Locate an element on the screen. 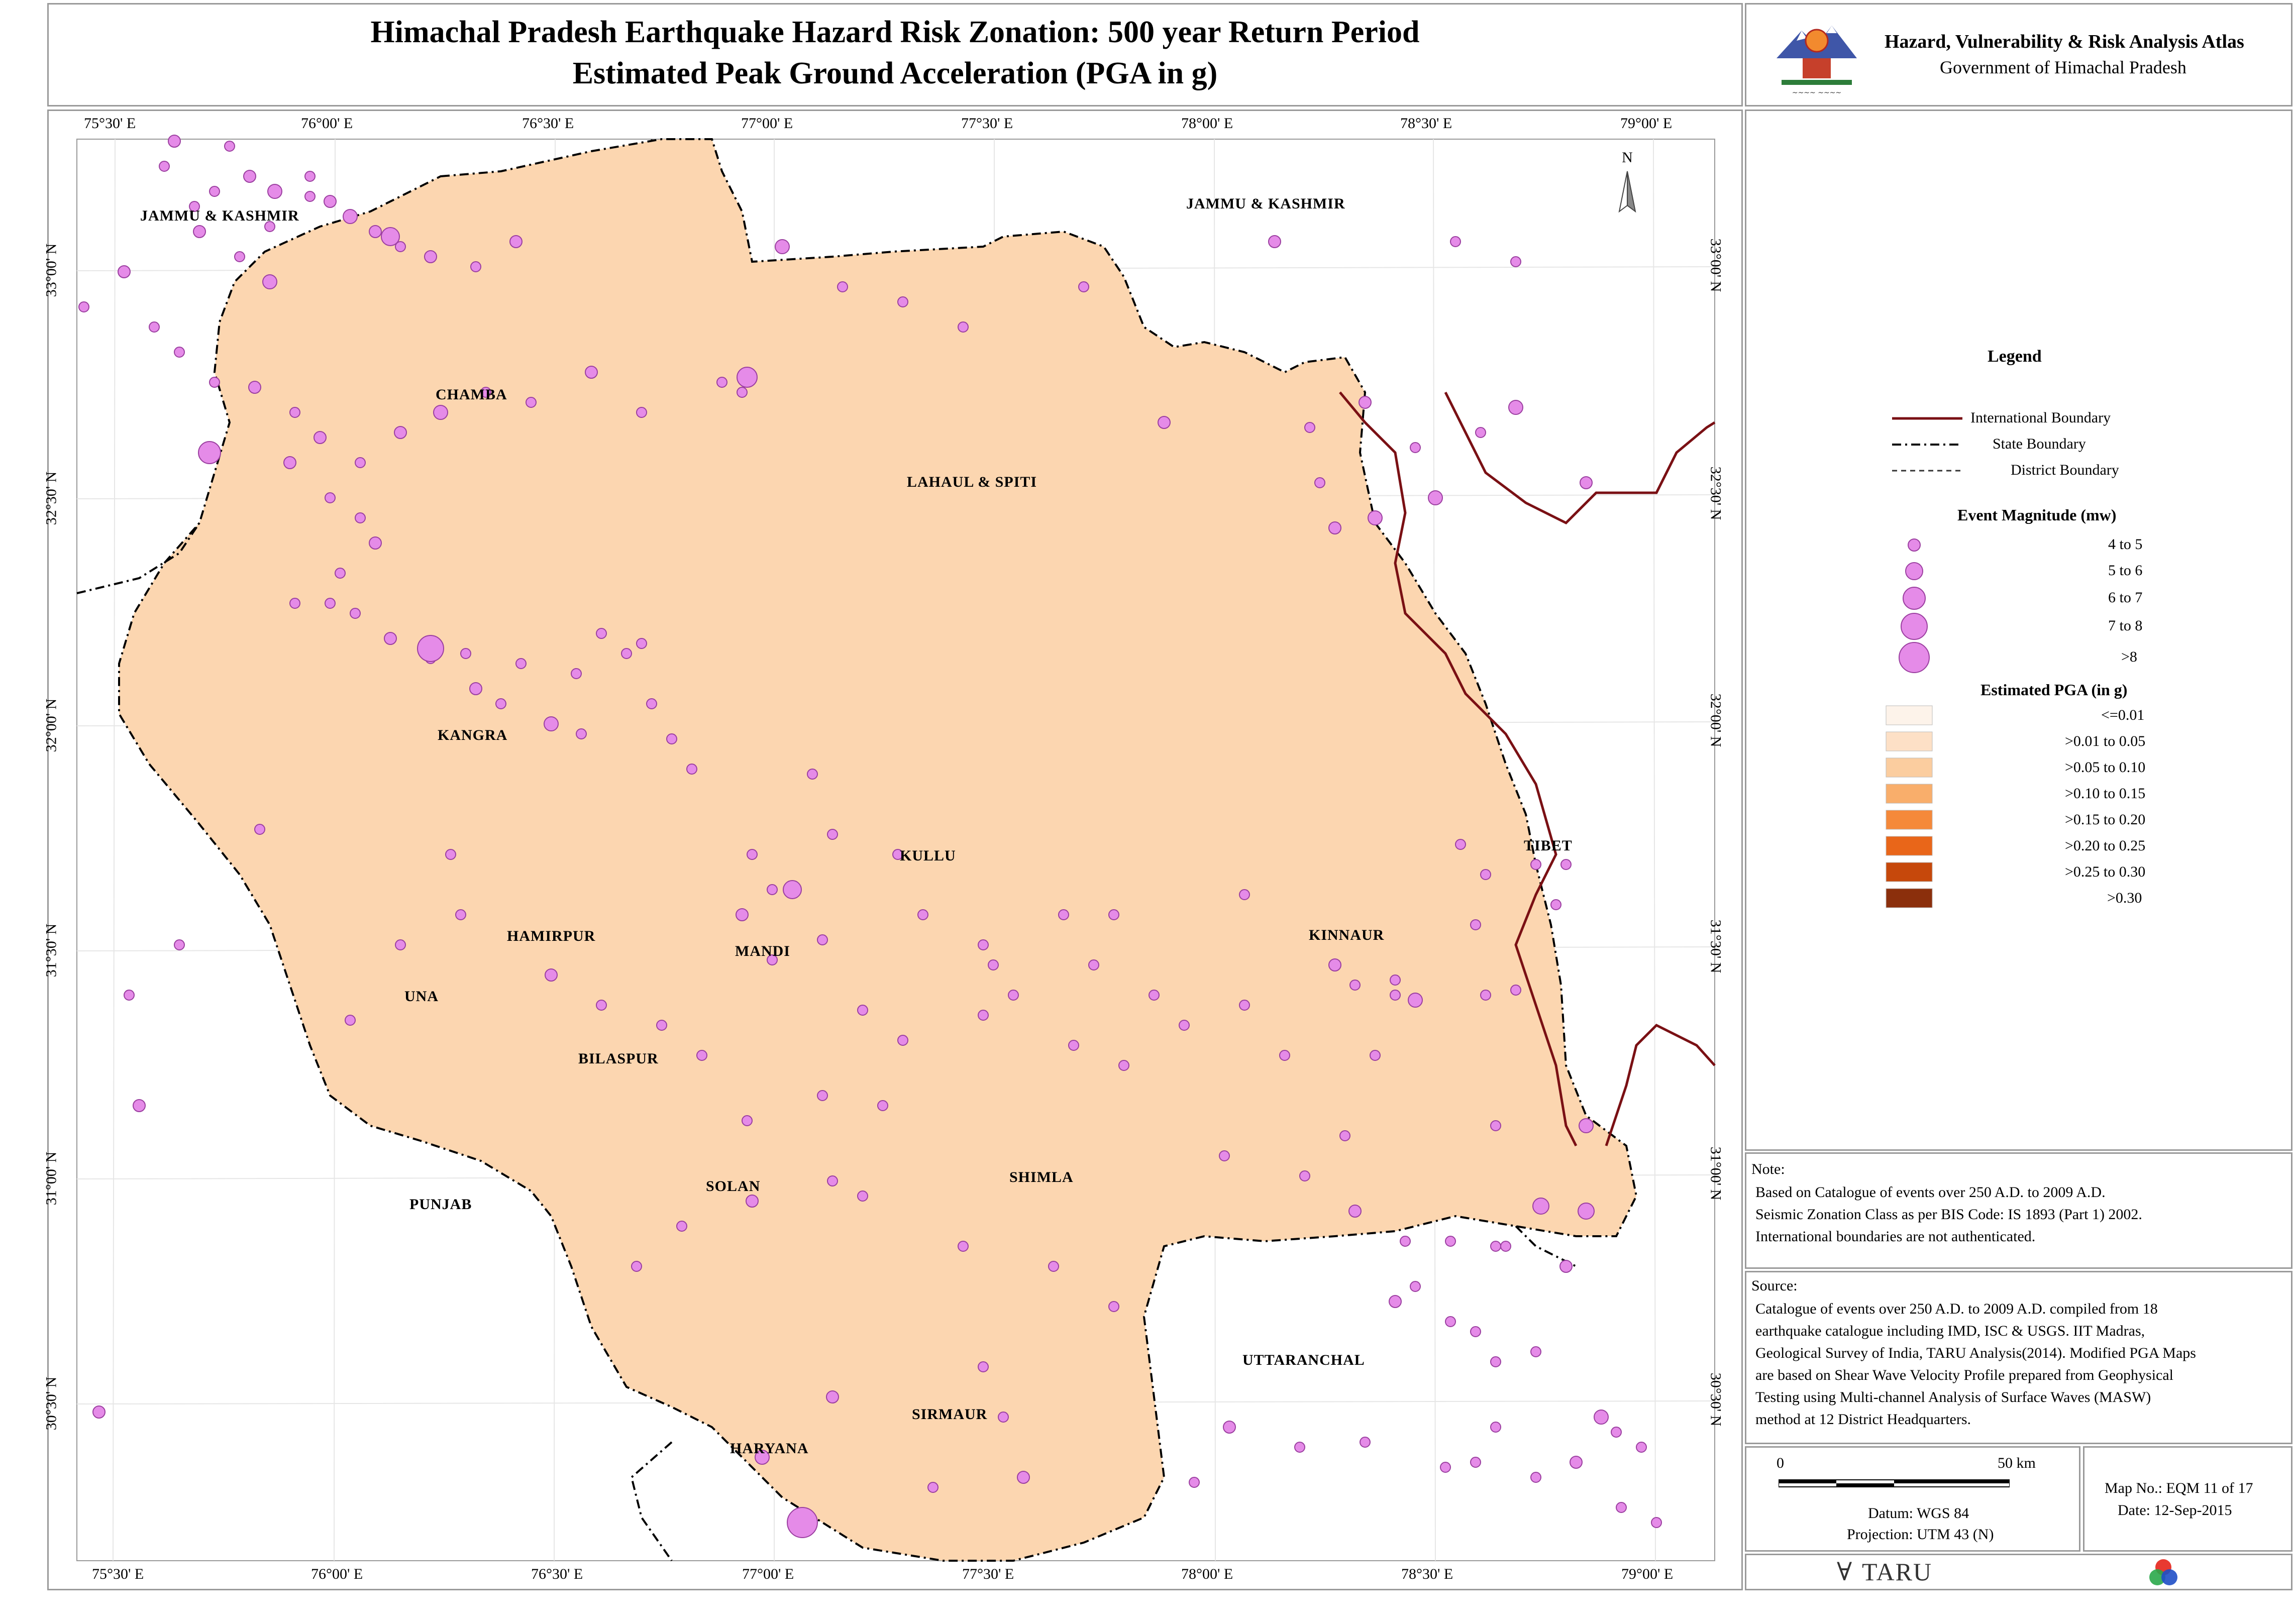 The image size is (2294, 1624). scale-datum: Datum: WGS 84 is located at coordinates (1918, 1514).